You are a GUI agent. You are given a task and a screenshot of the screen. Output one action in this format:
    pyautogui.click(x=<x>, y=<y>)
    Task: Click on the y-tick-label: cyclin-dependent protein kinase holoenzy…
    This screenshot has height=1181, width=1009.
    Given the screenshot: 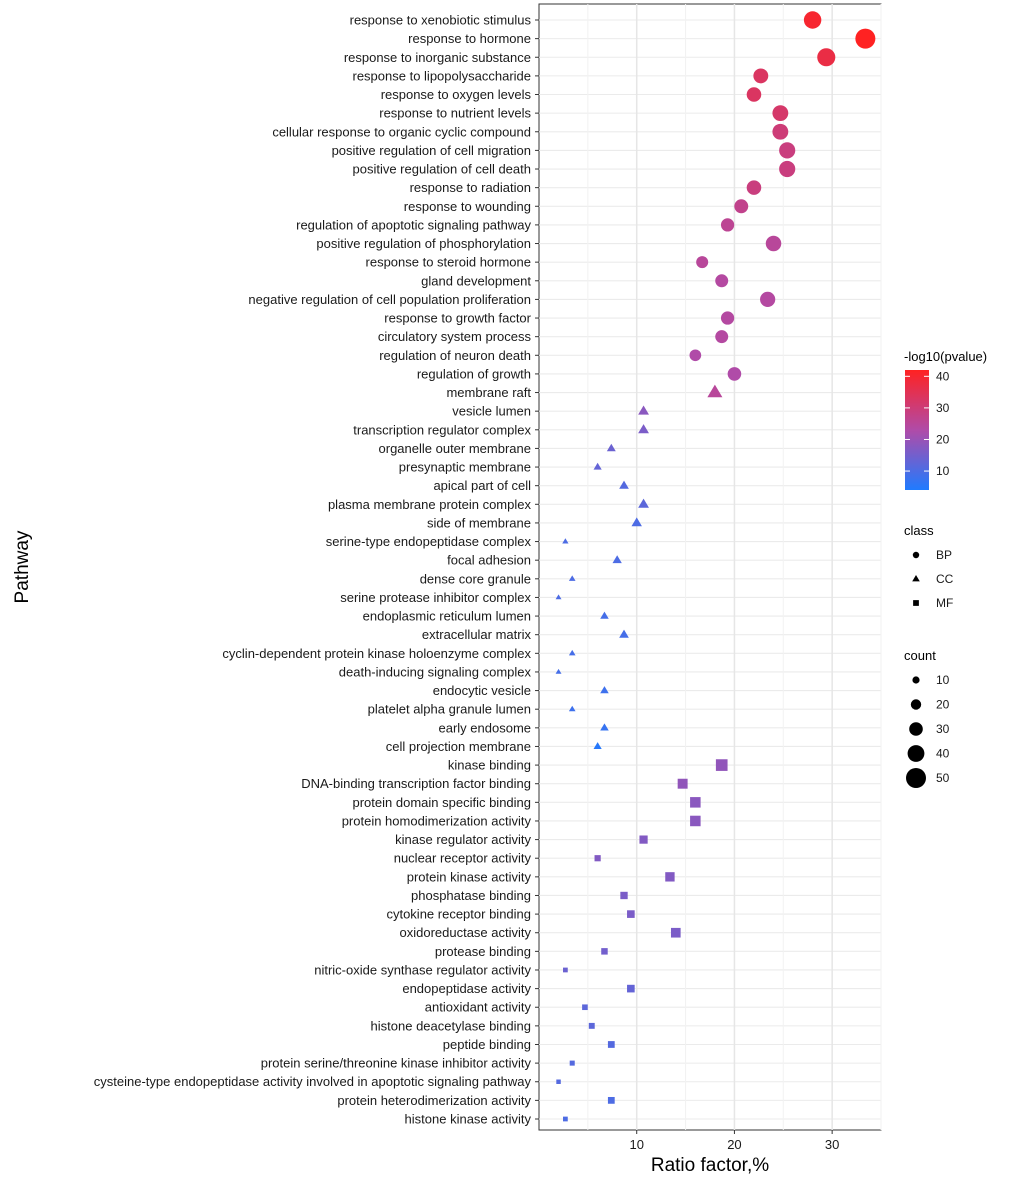 What is the action you would take?
    pyautogui.click(x=376, y=653)
    